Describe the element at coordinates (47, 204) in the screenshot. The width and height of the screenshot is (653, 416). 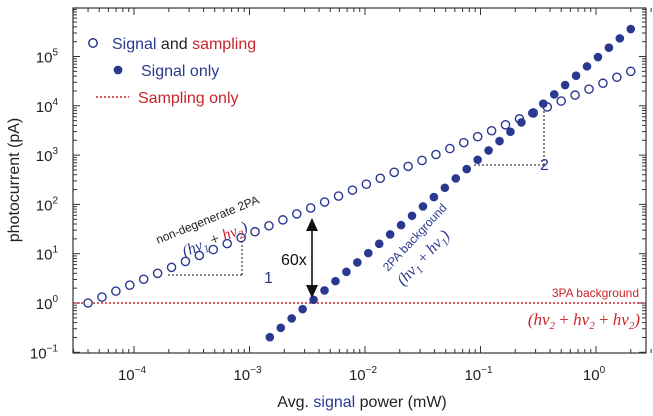
I see `y-tick-label: 10²` at that location.